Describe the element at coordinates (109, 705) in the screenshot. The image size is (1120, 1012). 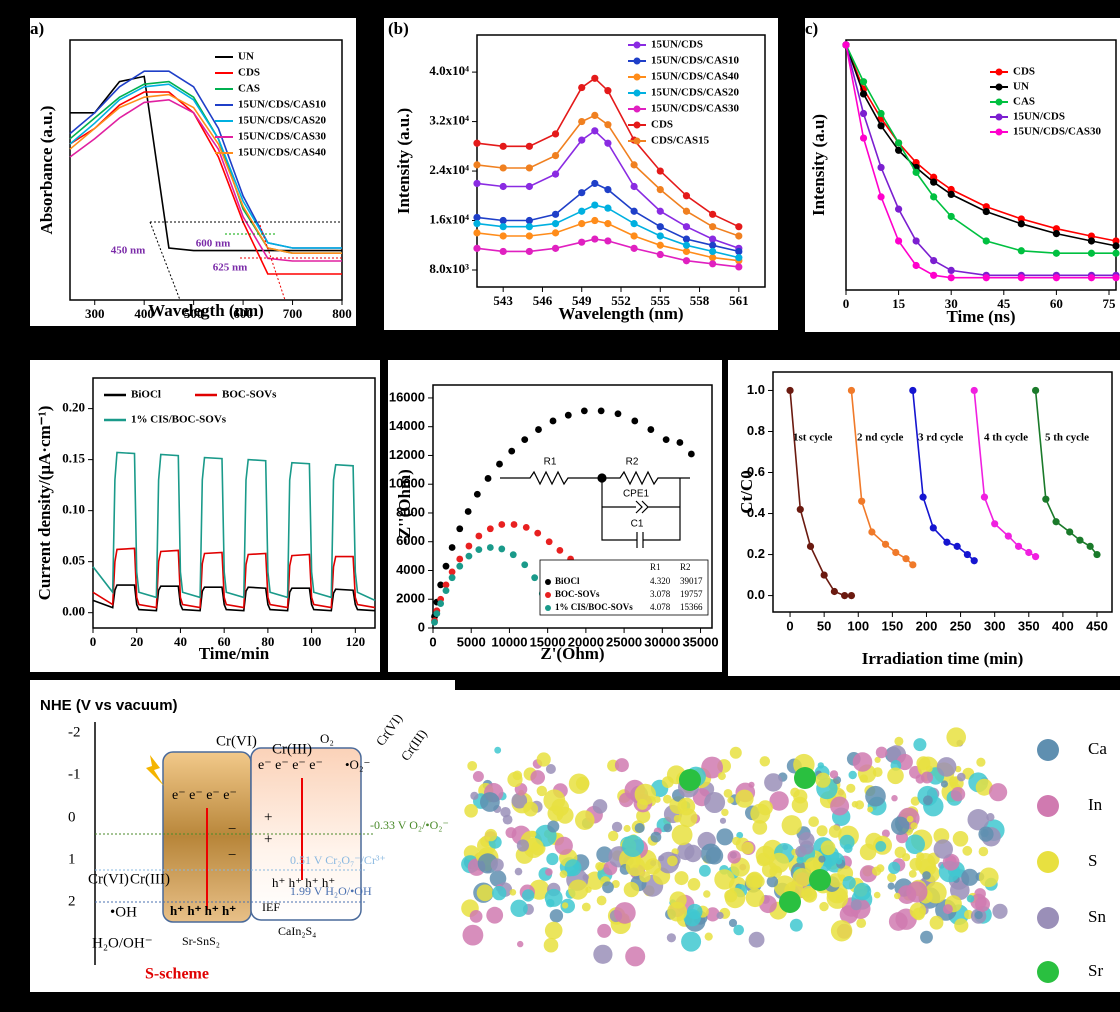
I see `axis-title: NHE (V vs vacuum)` at that location.